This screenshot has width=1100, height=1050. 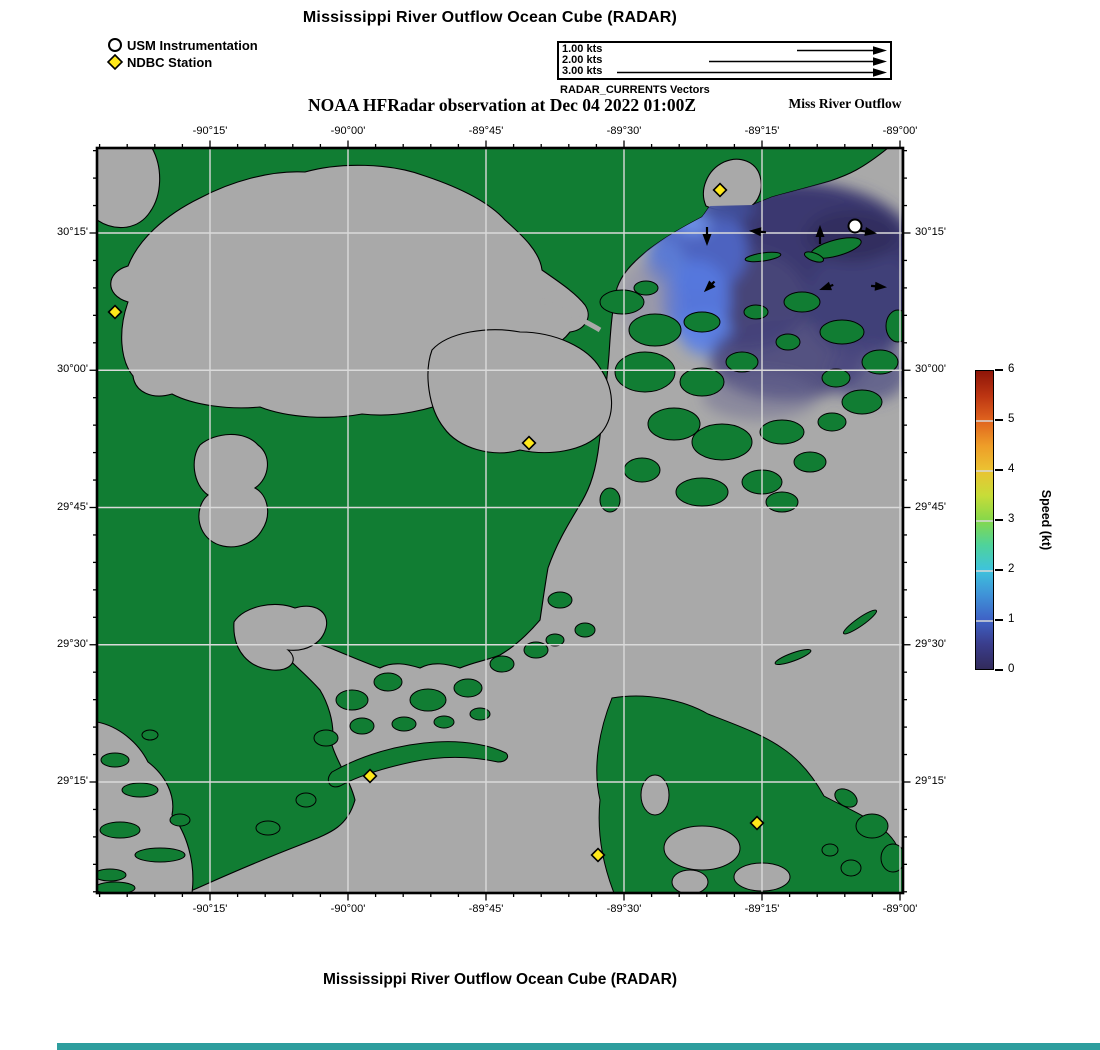 I want to click on vector-scale-box, so click(x=724, y=60).